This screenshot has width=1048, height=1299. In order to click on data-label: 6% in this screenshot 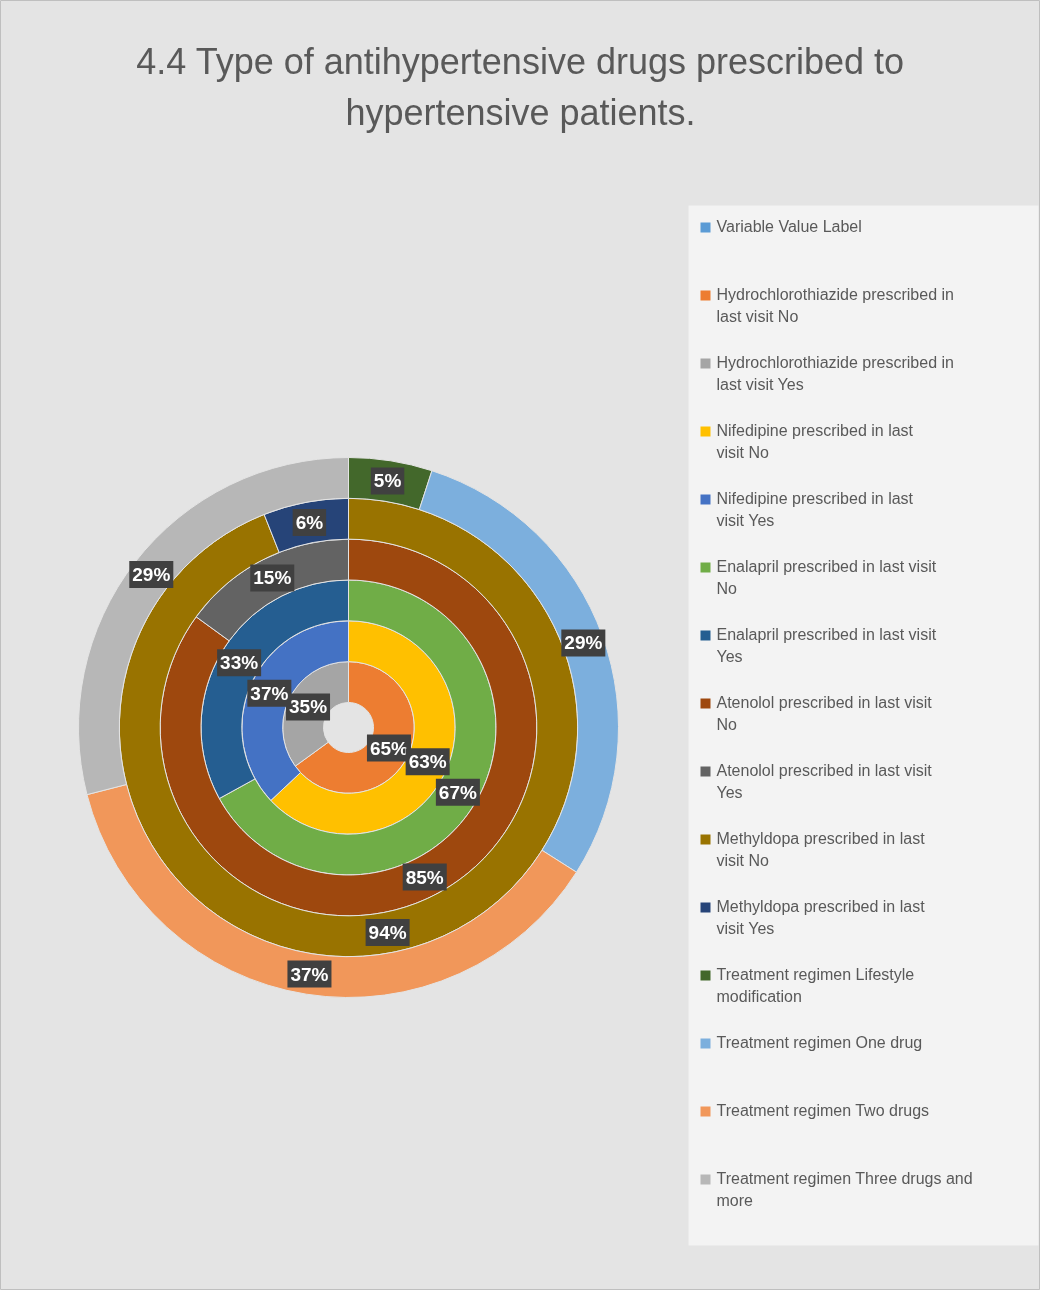, I will do `click(309, 522)`.